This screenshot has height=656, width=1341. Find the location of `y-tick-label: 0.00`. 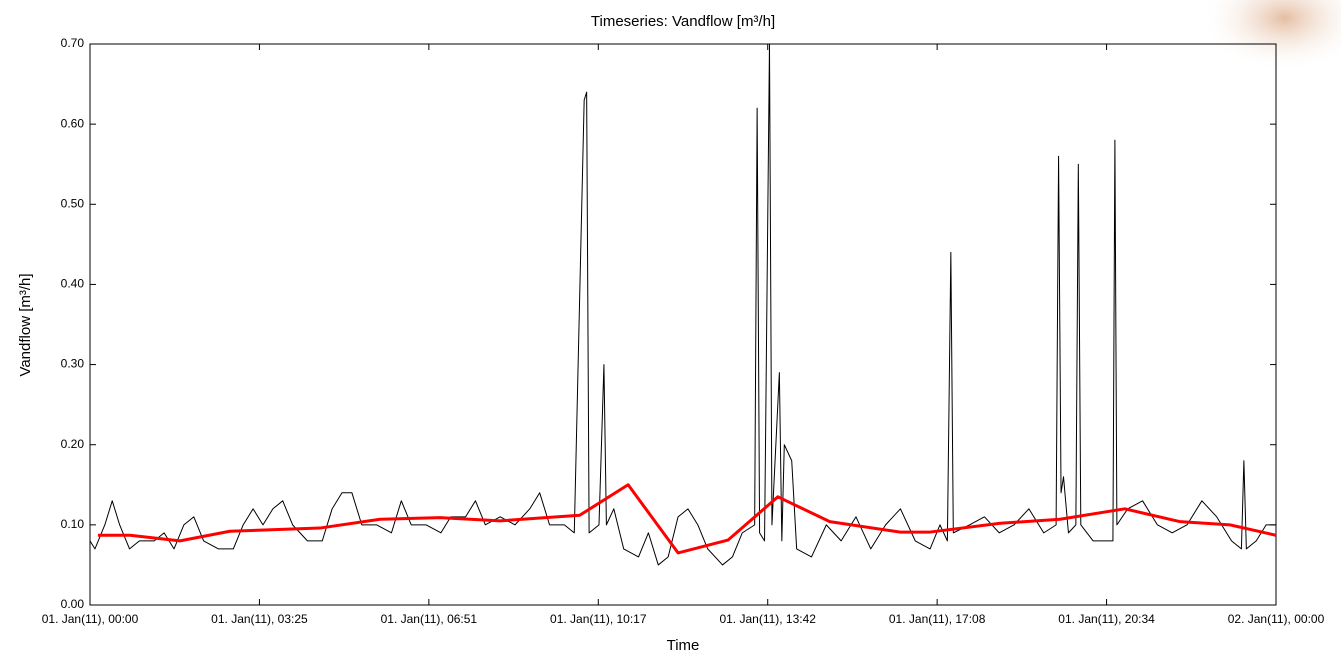

y-tick-label: 0.00 is located at coordinates (73, 604).